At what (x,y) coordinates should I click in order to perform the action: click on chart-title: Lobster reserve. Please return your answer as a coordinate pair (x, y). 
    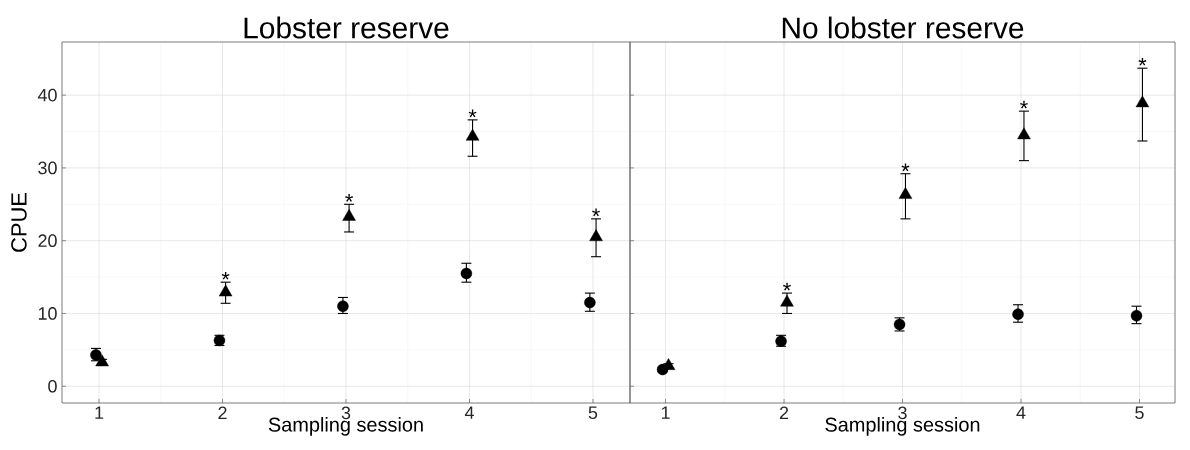
    Looking at the image, I should click on (346, 27).